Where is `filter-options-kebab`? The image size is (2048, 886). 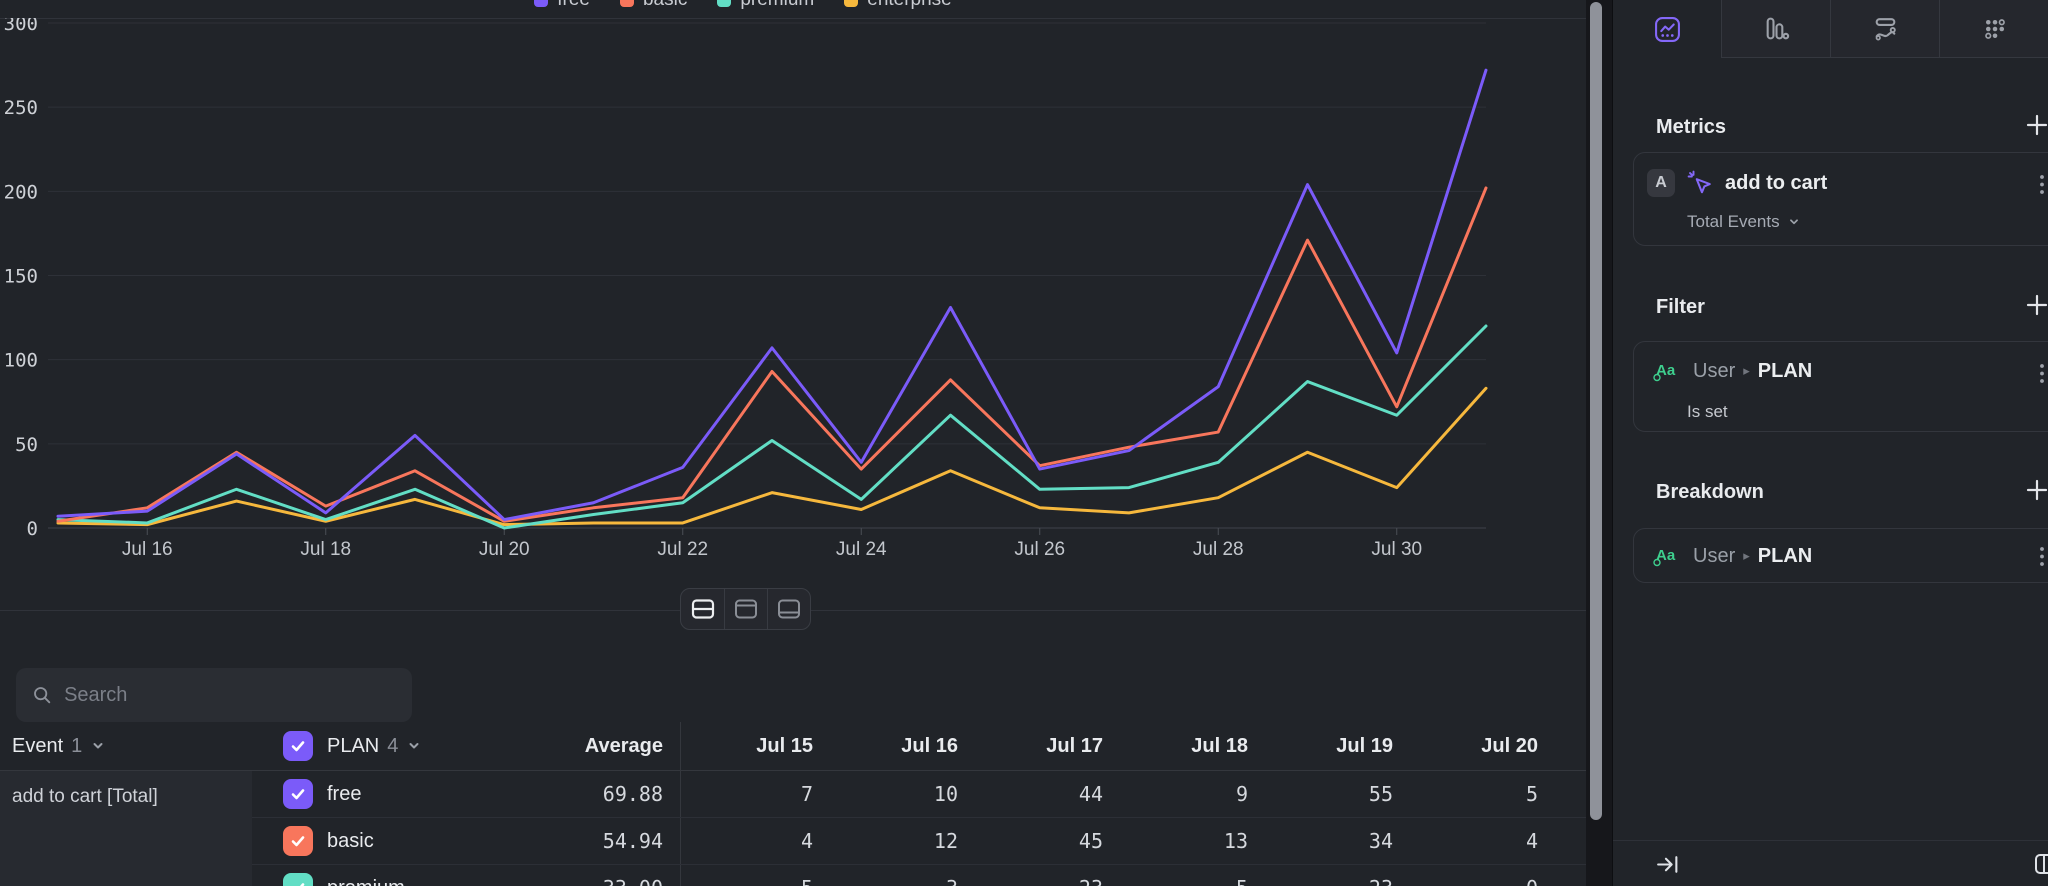 filter-options-kebab is located at coordinates (2042, 374).